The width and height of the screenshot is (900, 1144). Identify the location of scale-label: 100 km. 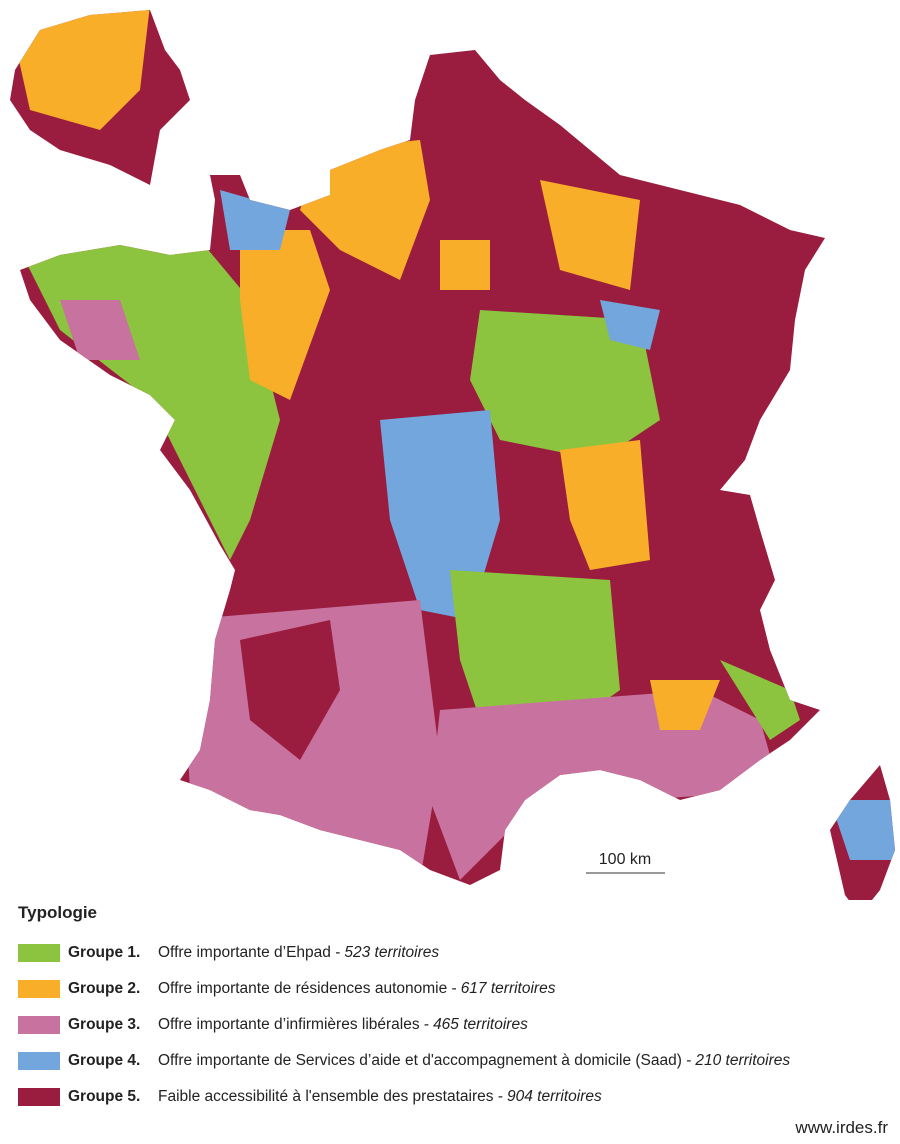
(625, 859).